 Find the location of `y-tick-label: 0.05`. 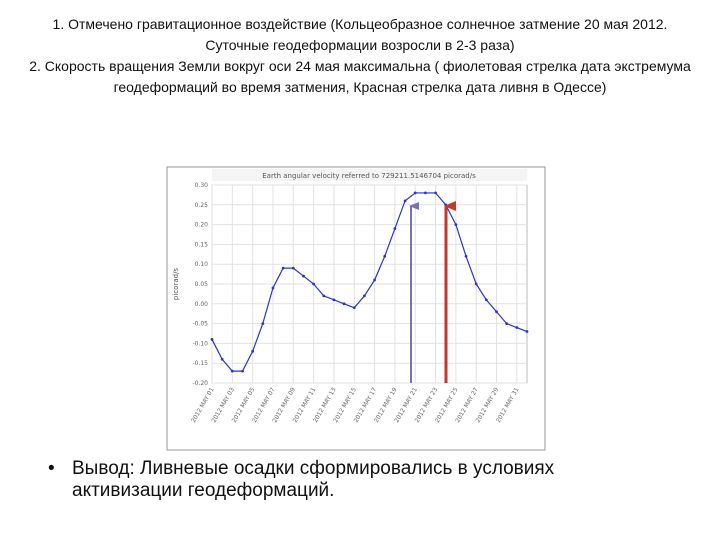

y-tick-label: 0.05 is located at coordinates (202, 284).